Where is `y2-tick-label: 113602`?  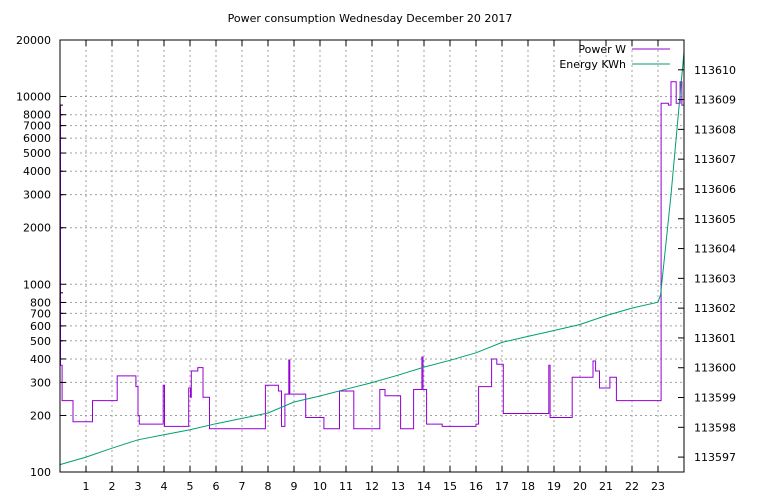
y2-tick-label: 113602 is located at coordinates (715, 308).